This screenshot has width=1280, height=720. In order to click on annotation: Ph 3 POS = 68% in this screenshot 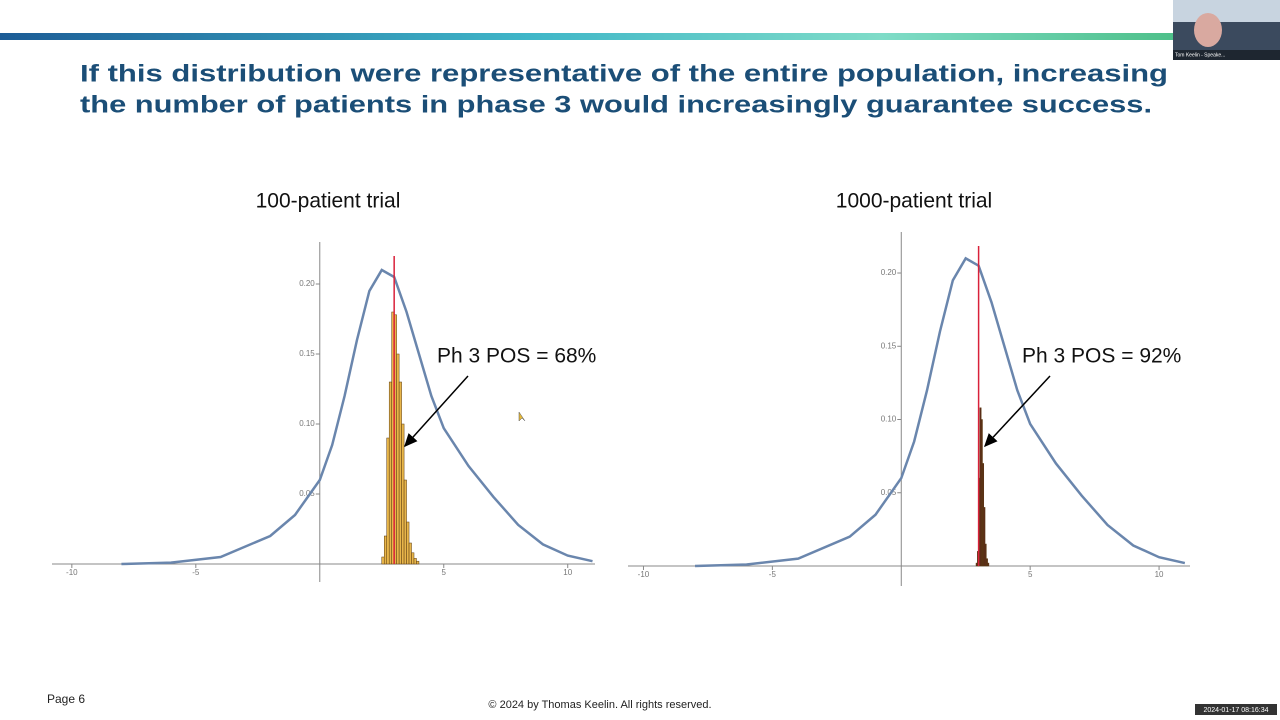, I will do `click(516, 356)`.